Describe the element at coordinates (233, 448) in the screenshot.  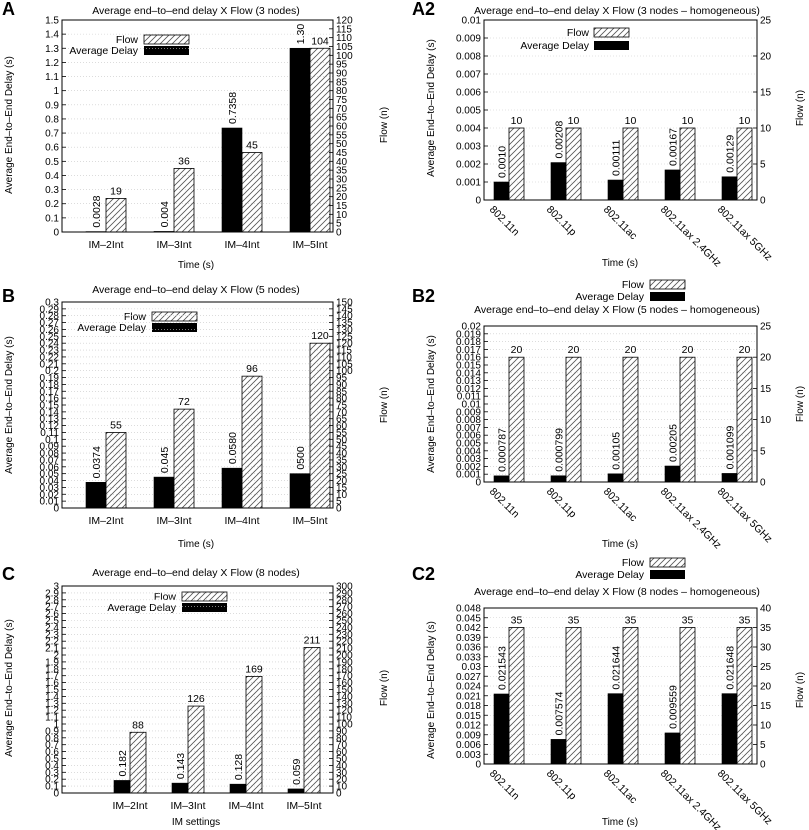
I see `data-label-delay: 0.0580` at that location.